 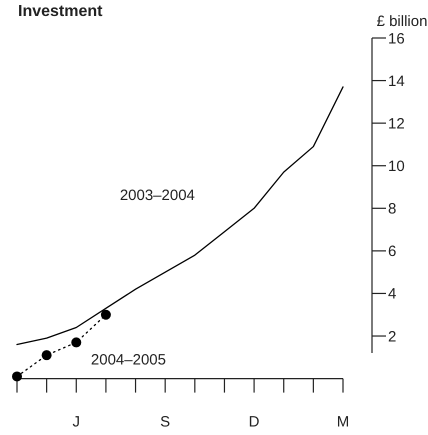 What do you see at coordinates (402, 21) in the screenshot?
I see `y-axis-title: £ billion` at bounding box center [402, 21].